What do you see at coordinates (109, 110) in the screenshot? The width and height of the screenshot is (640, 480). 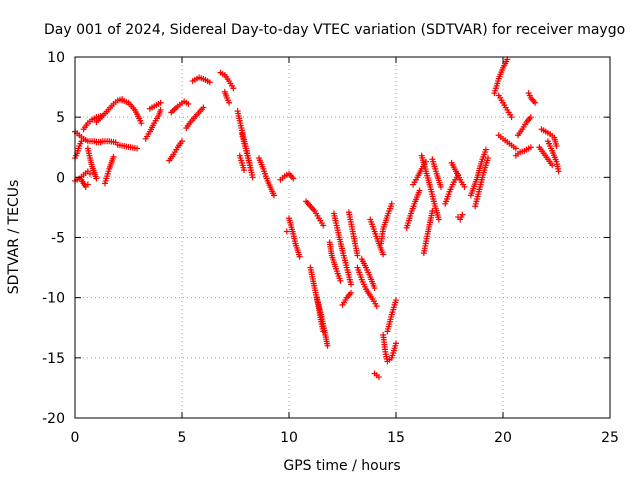 I see `series-arc07` at bounding box center [109, 110].